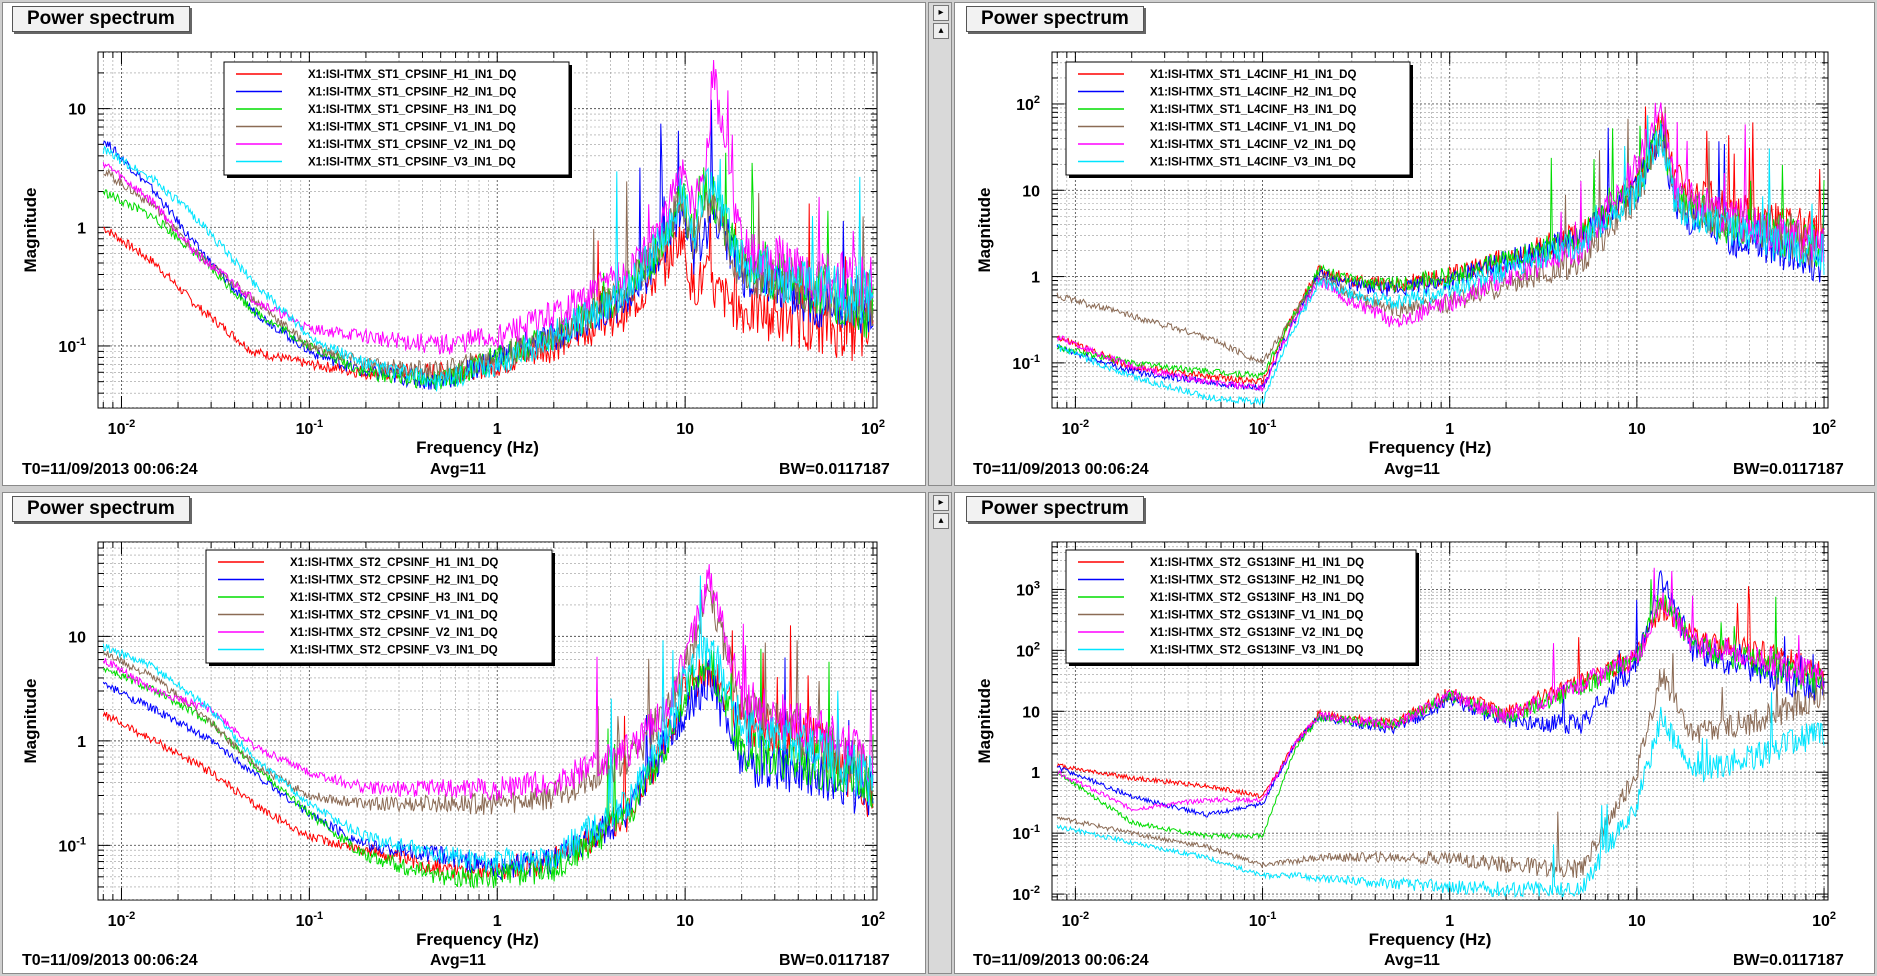 The width and height of the screenshot is (1877, 976). What do you see at coordinates (1257, 598) in the screenshot?
I see `legend-entry: X1:ISI-ITMX_ST2_GS13INF_H3_IN1_DQ` at bounding box center [1257, 598].